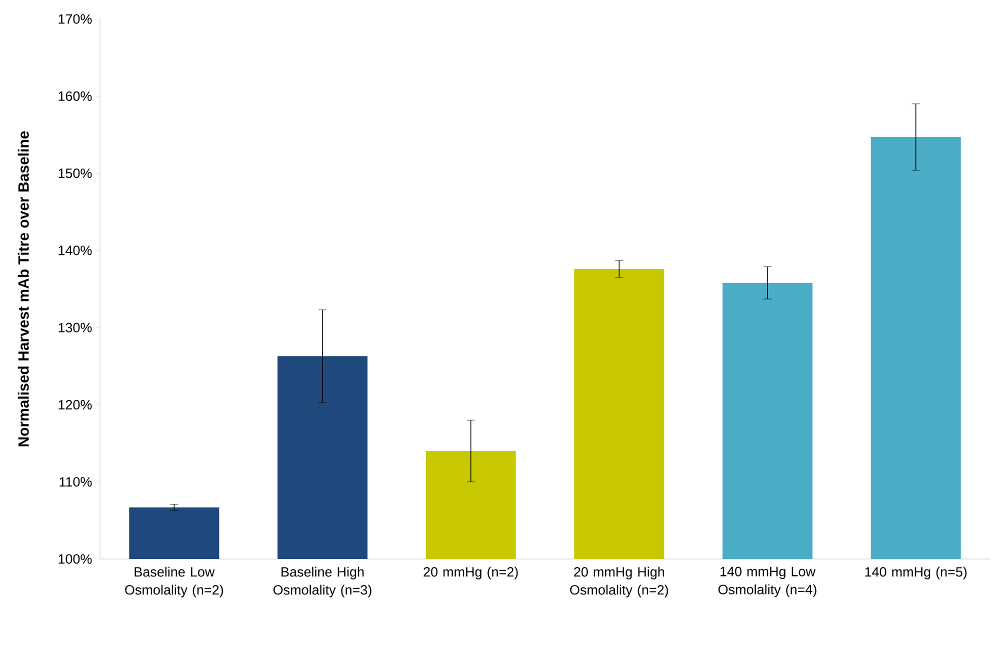  I want to click on x-tick-label: Baseline High Osmolality (n=3), so click(322, 582).